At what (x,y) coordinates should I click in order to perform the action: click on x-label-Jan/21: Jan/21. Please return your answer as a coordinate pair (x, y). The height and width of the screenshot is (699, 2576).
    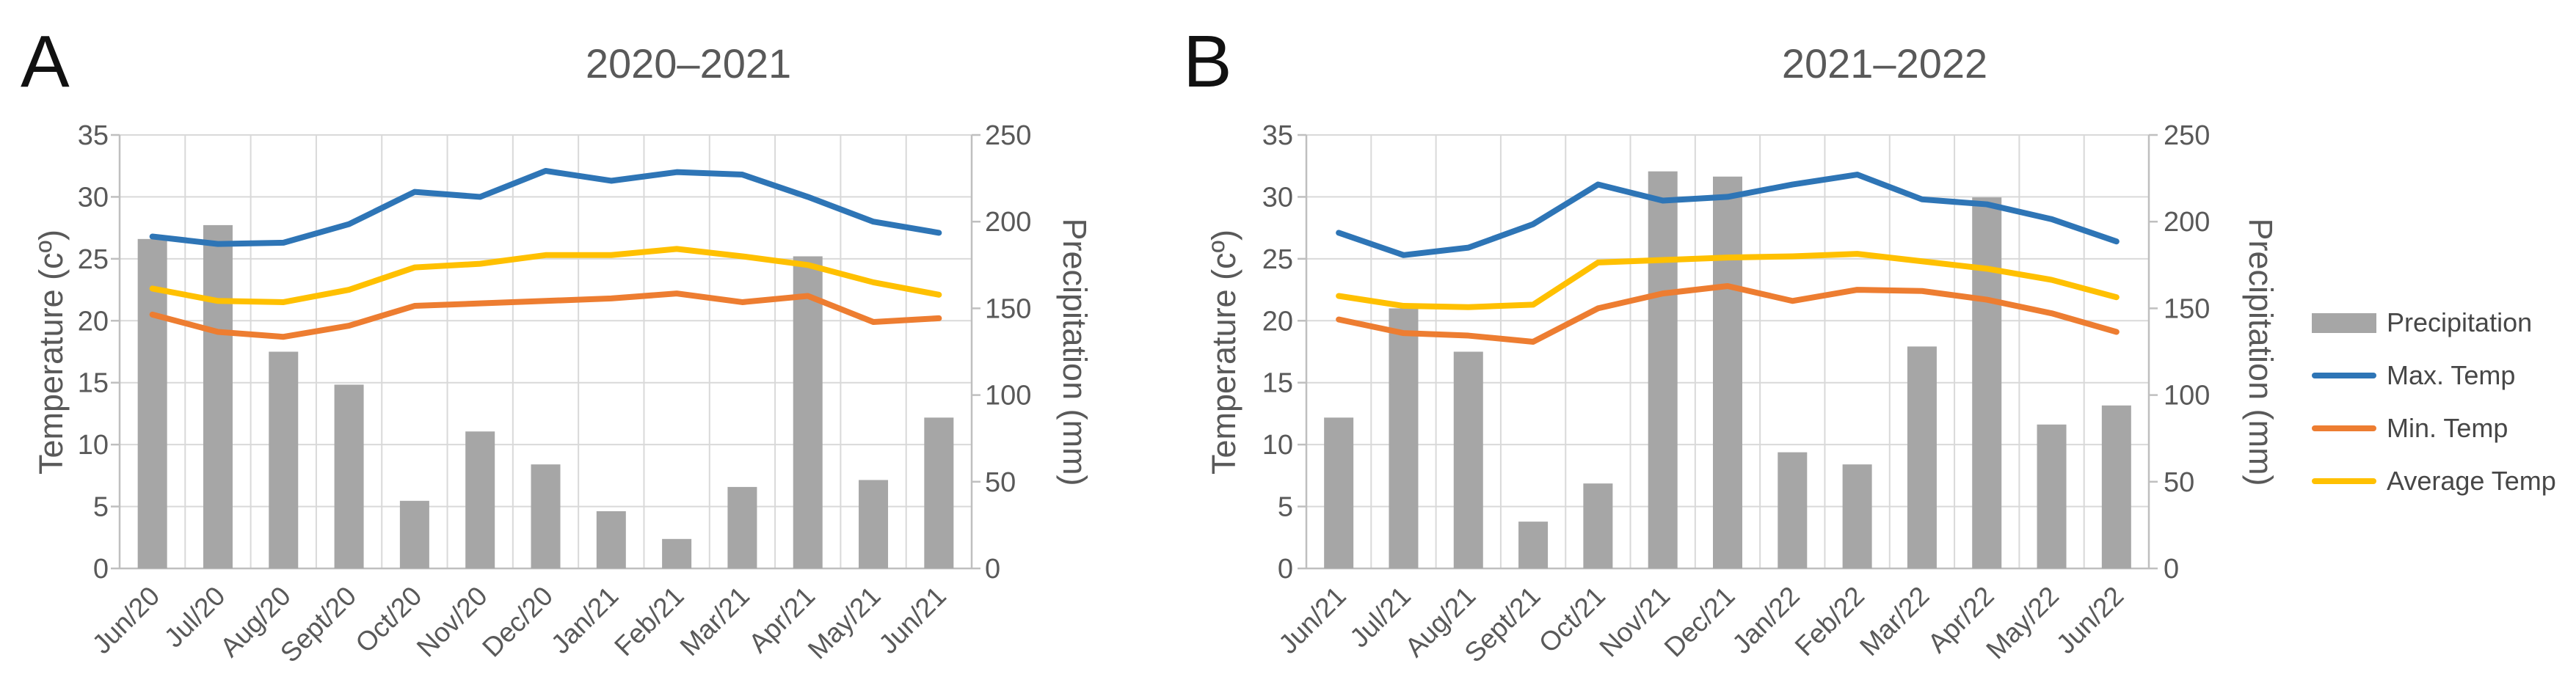
    Looking at the image, I should click on (585, 621).